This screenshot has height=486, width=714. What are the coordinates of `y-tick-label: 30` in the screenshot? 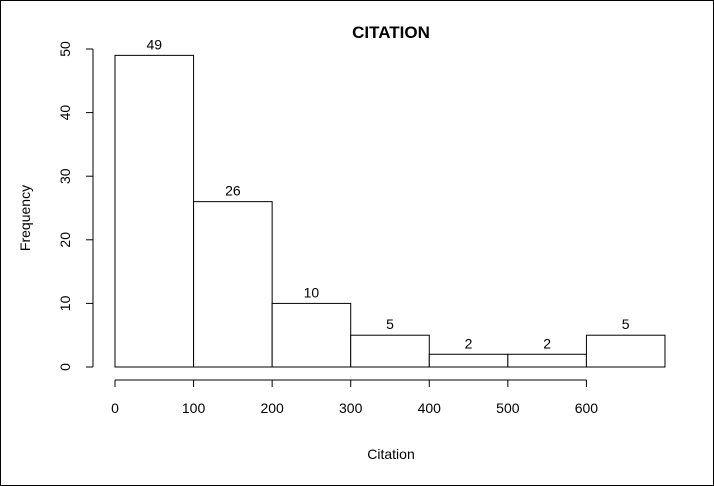 It's located at (65, 176).